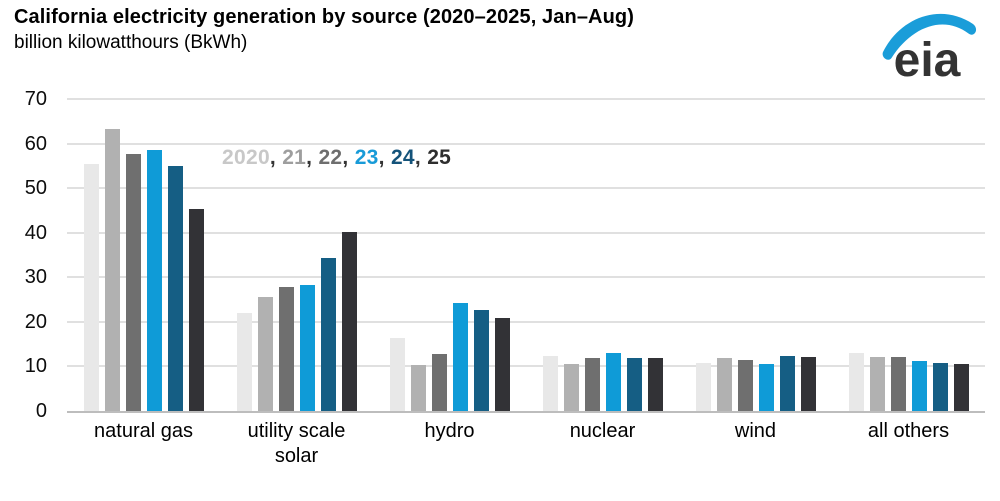 Image resolution: width=1000 pixels, height=501 pixels. I want to click on bar-21-utility-scale-solar, so click(265, 354).